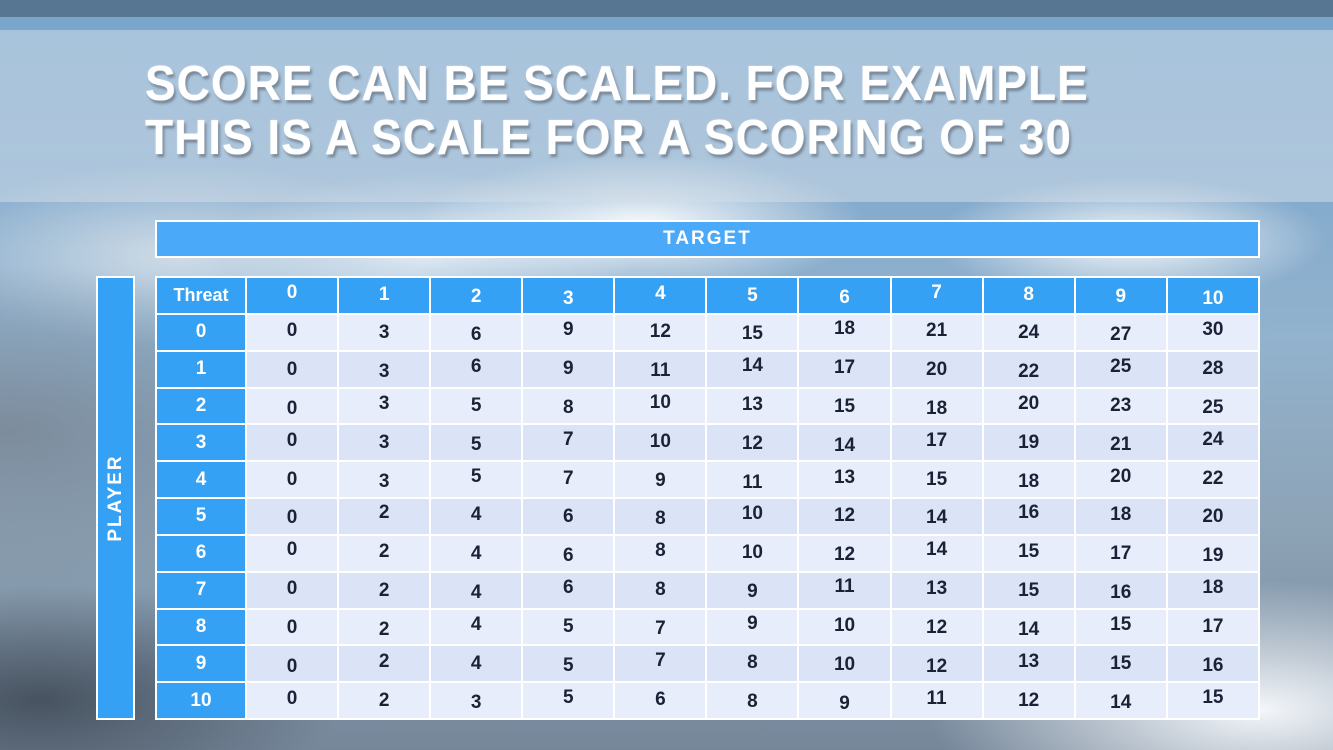  What do you see at coordinates (707, 627) in the screenshot?
I see `table-row-player-8: 8 0 2 4 5 7 9 10 12 14 15 17` at bounding box center [707, 627].